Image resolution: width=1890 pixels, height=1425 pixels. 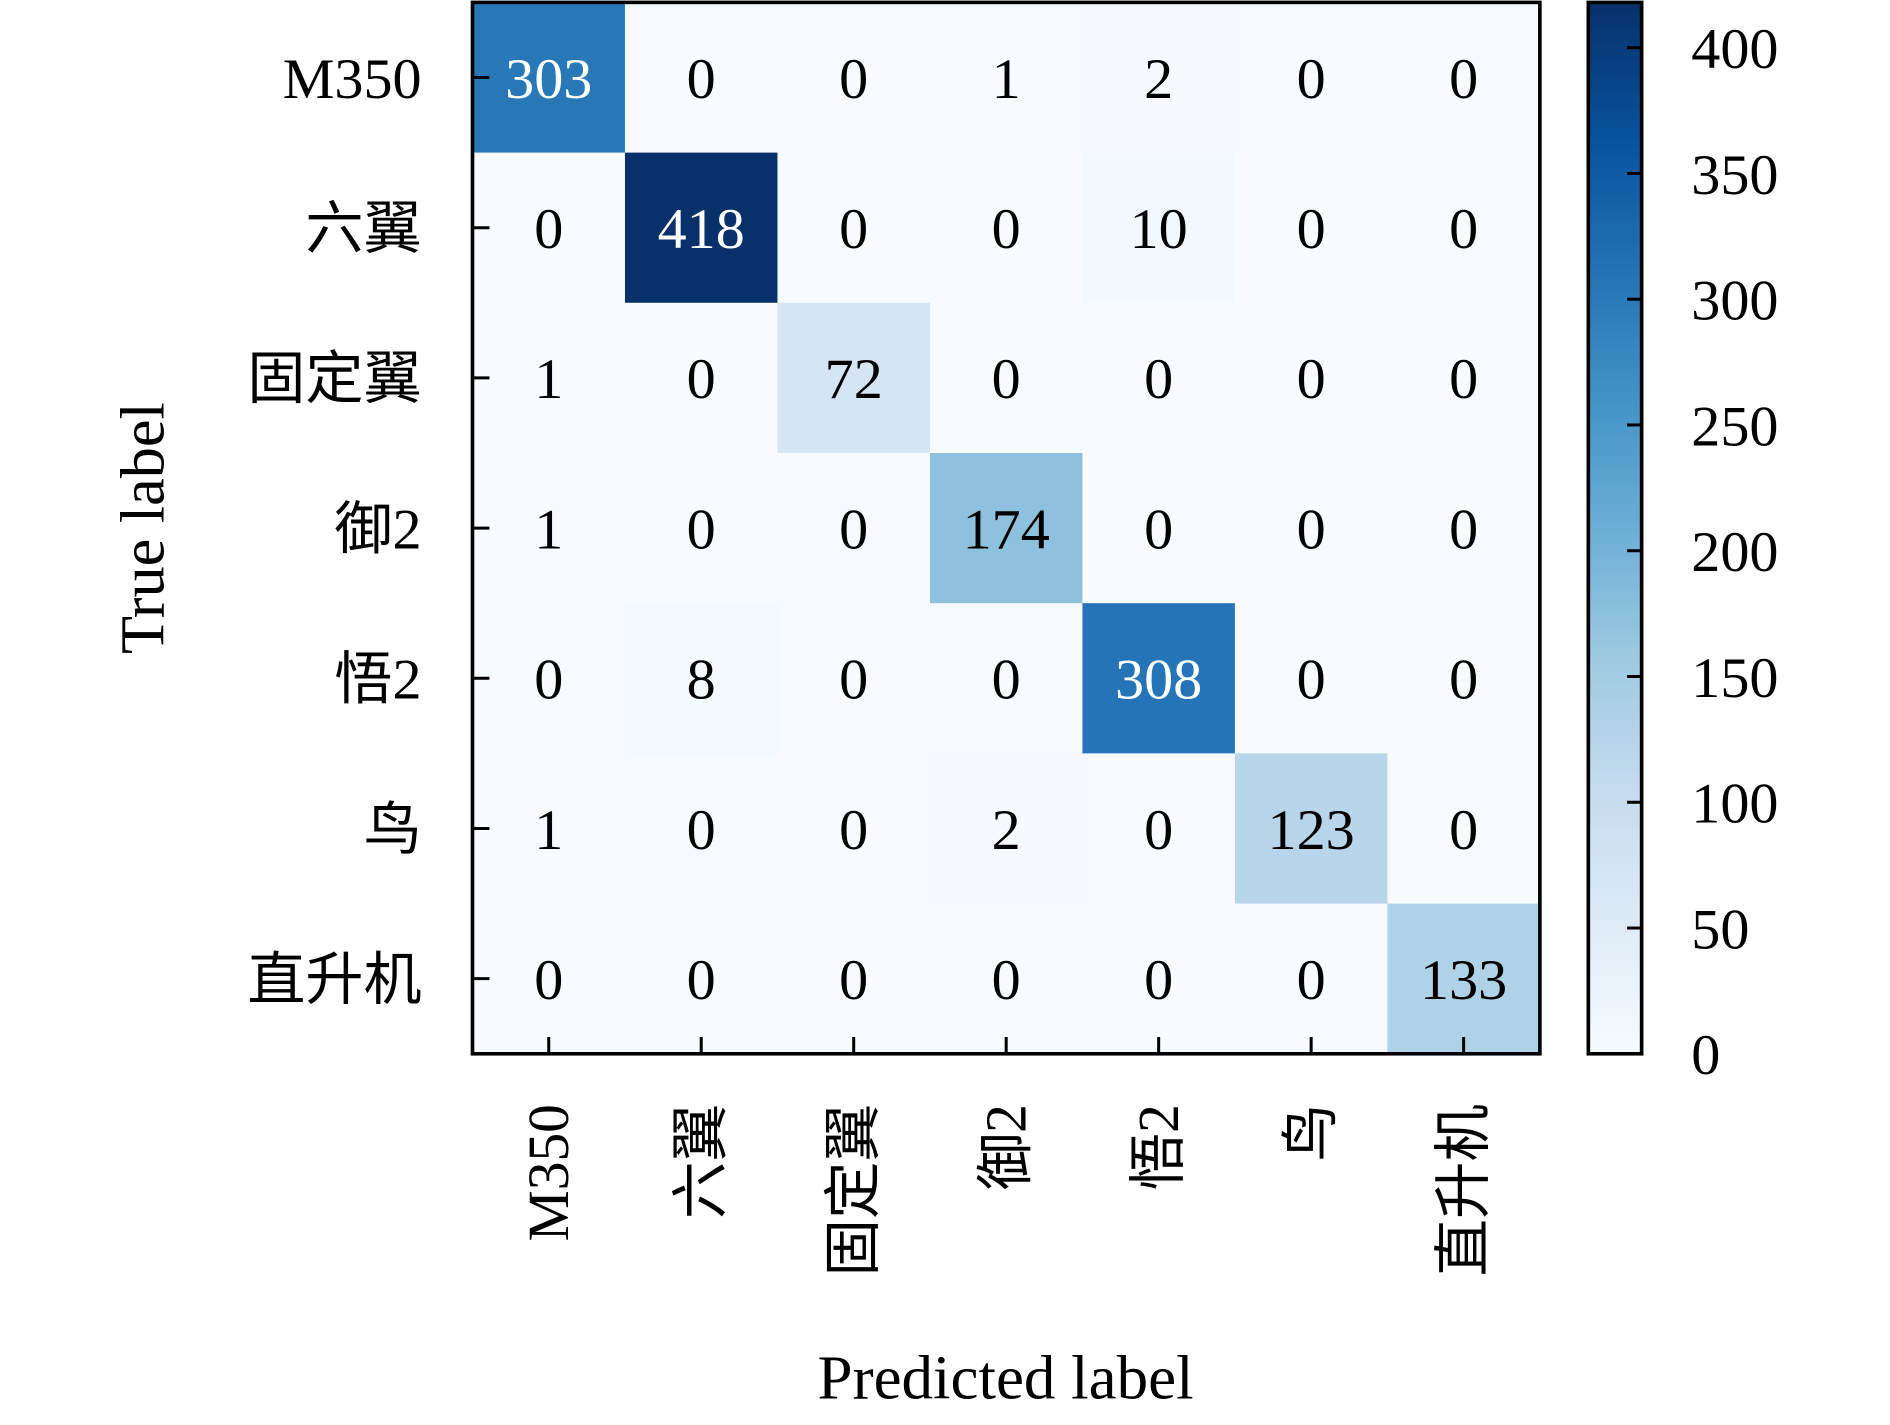 I want to click on cell-value-label: 303, so click(x=548, y=78).